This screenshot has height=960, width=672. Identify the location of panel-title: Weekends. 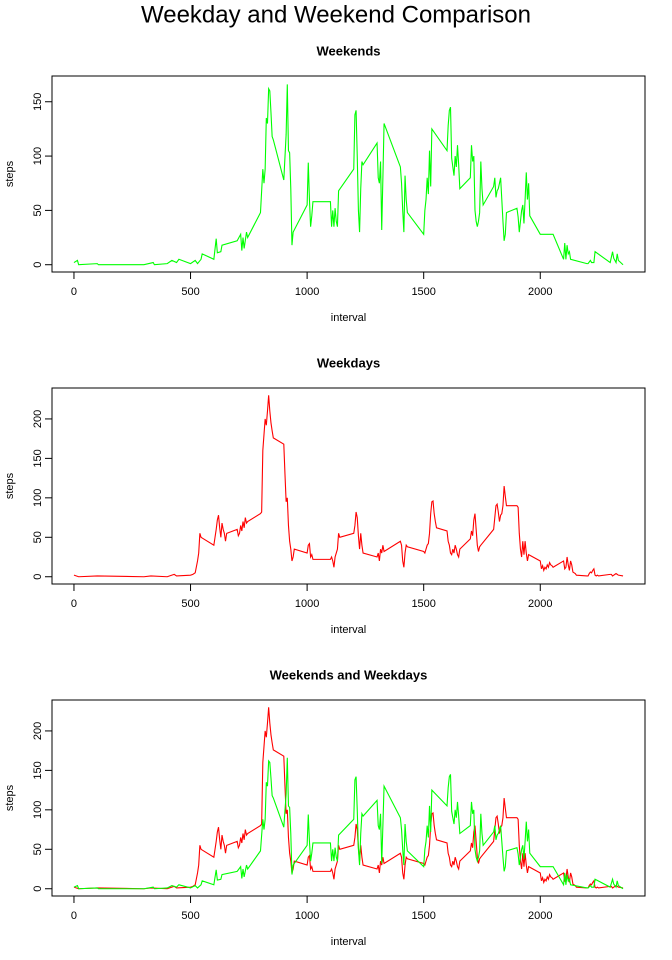
(348, 50).